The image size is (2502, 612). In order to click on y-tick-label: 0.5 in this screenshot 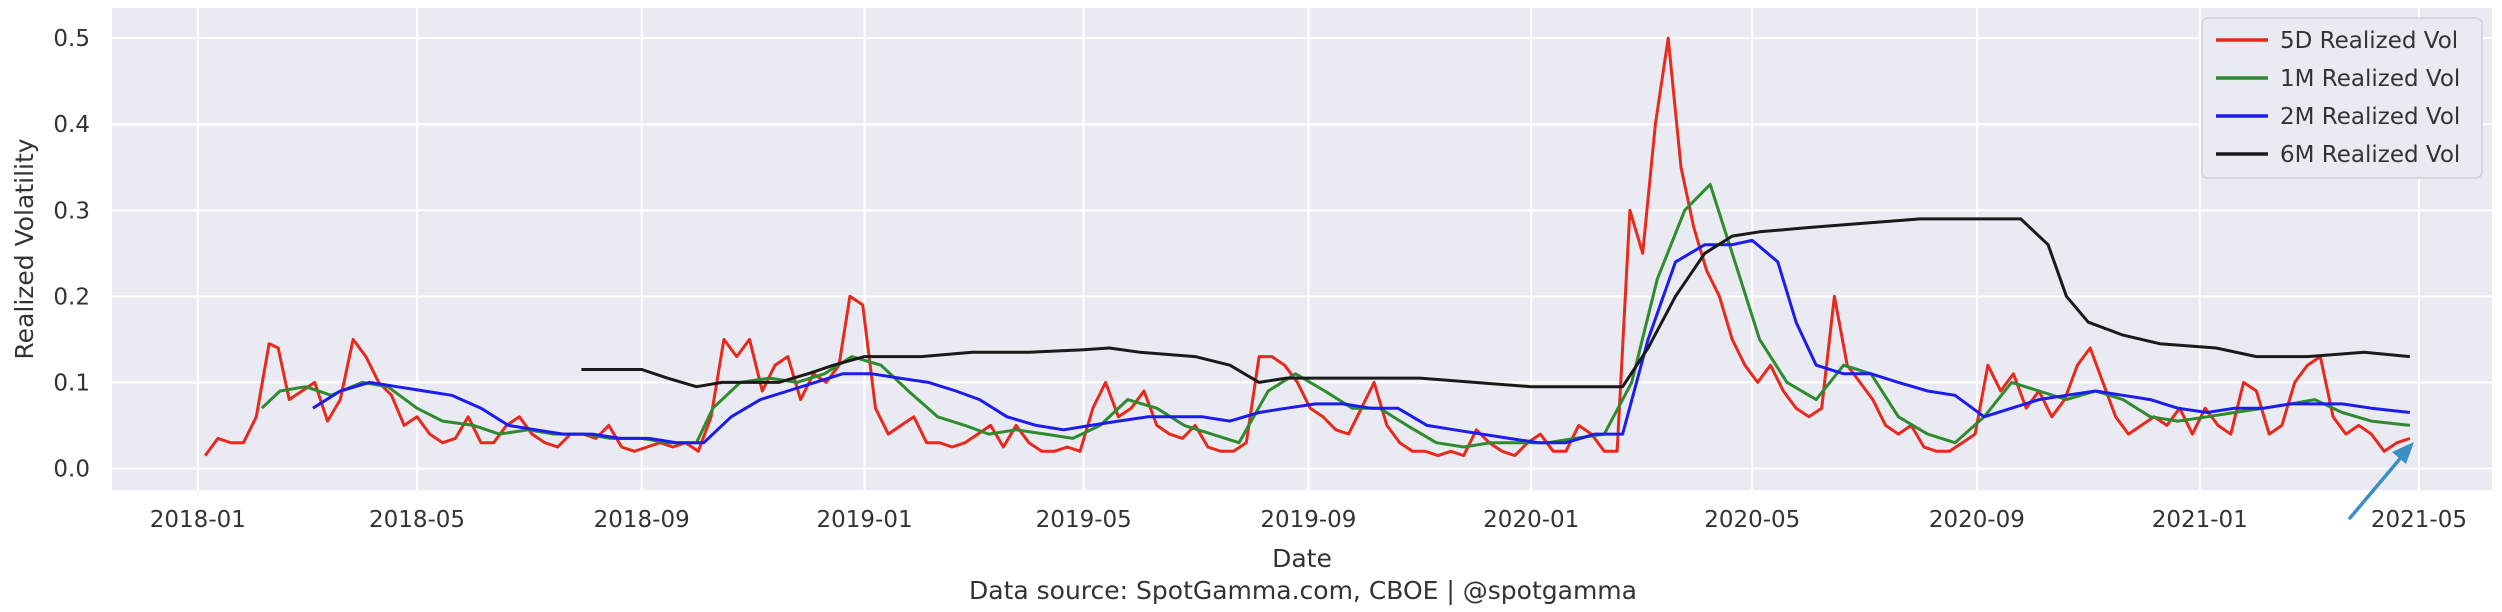, I will do `click(71, 39)`.